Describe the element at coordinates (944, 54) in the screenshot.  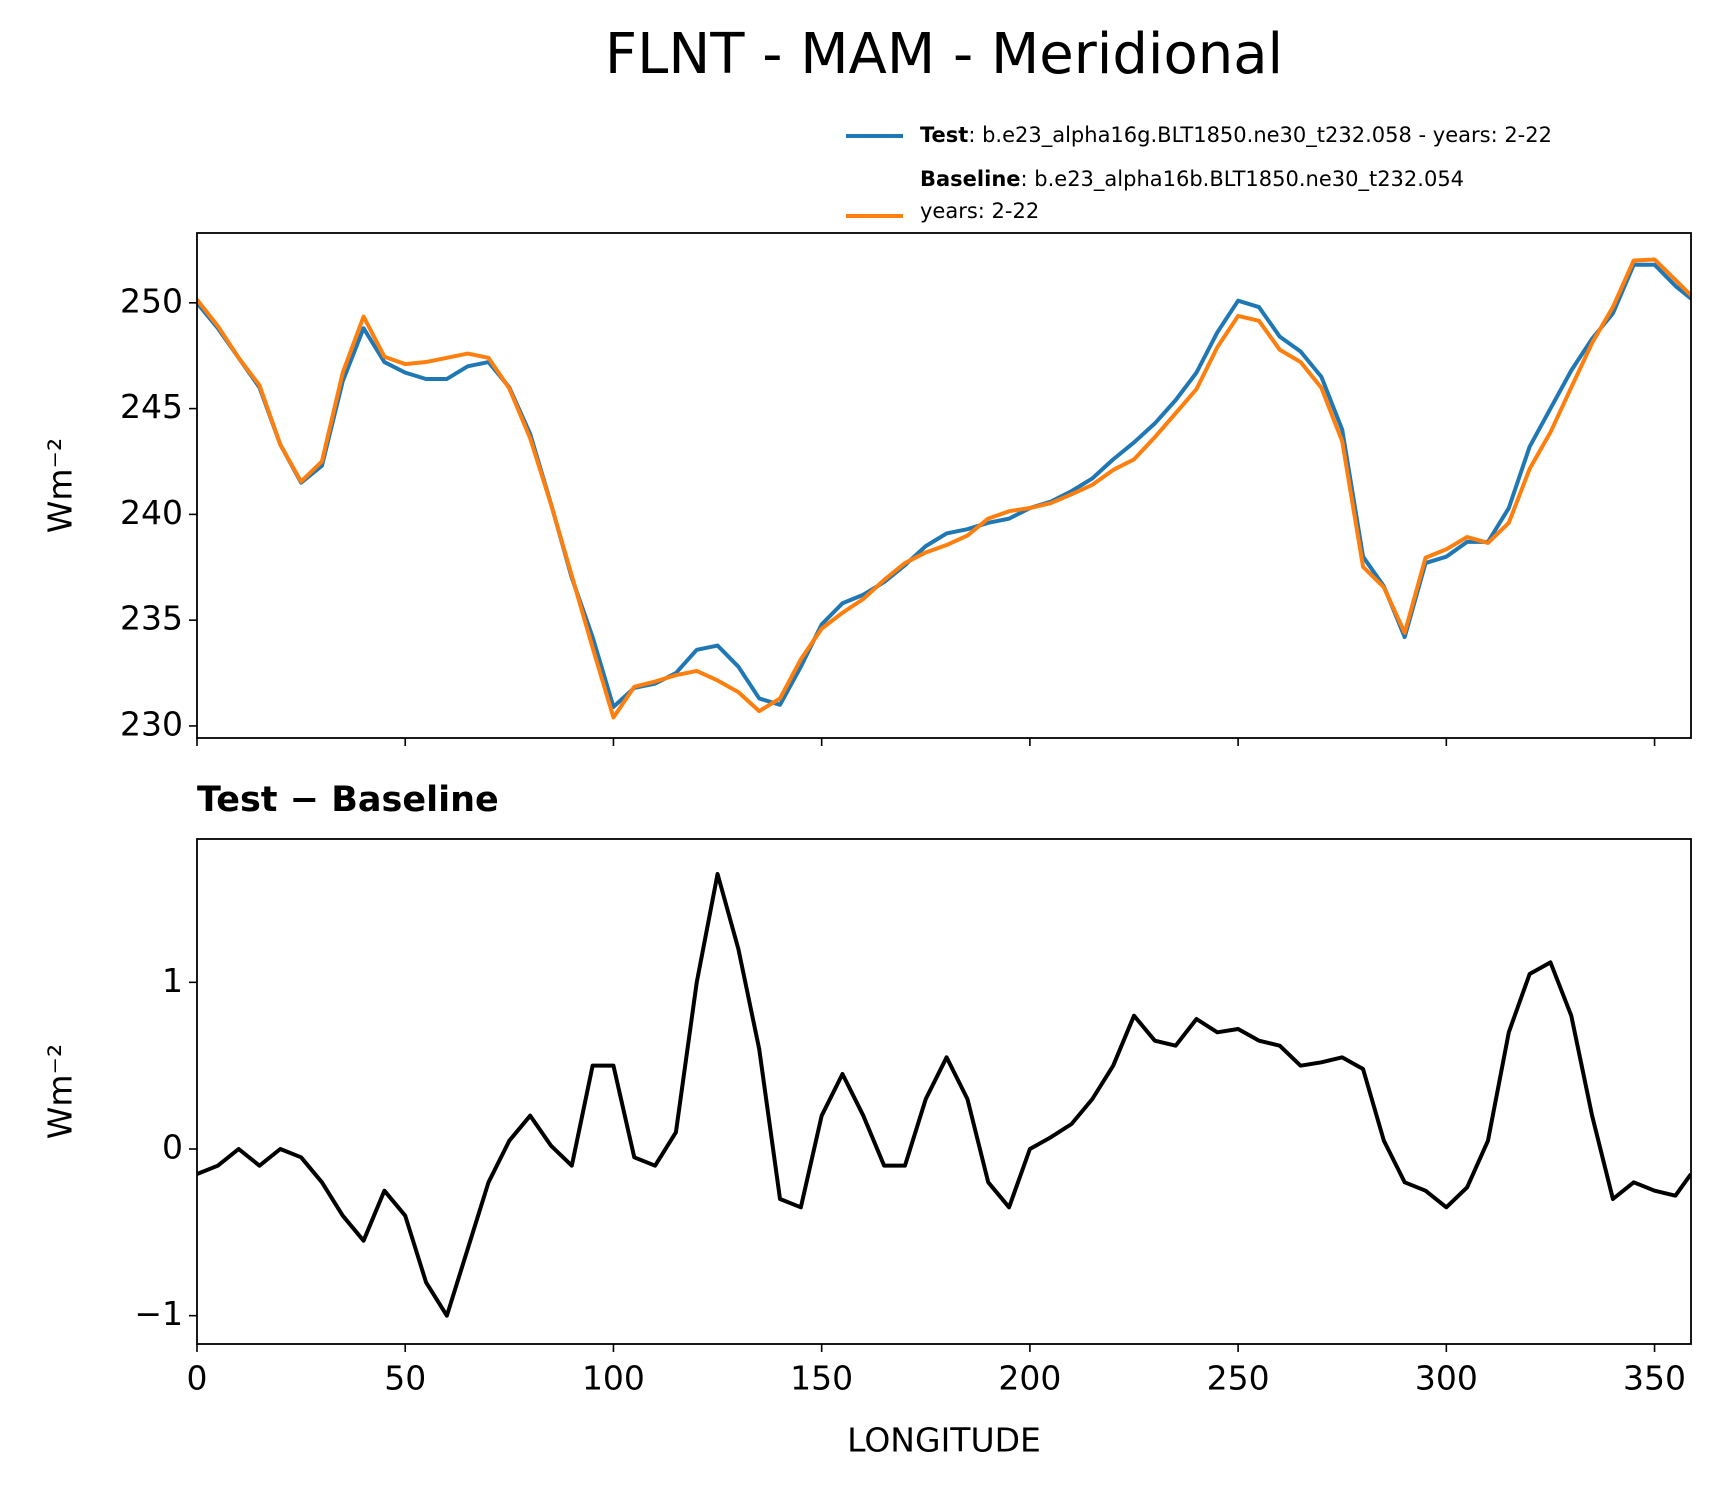
I see `figure-title: FLNT - MAM - Meridional` at that location.